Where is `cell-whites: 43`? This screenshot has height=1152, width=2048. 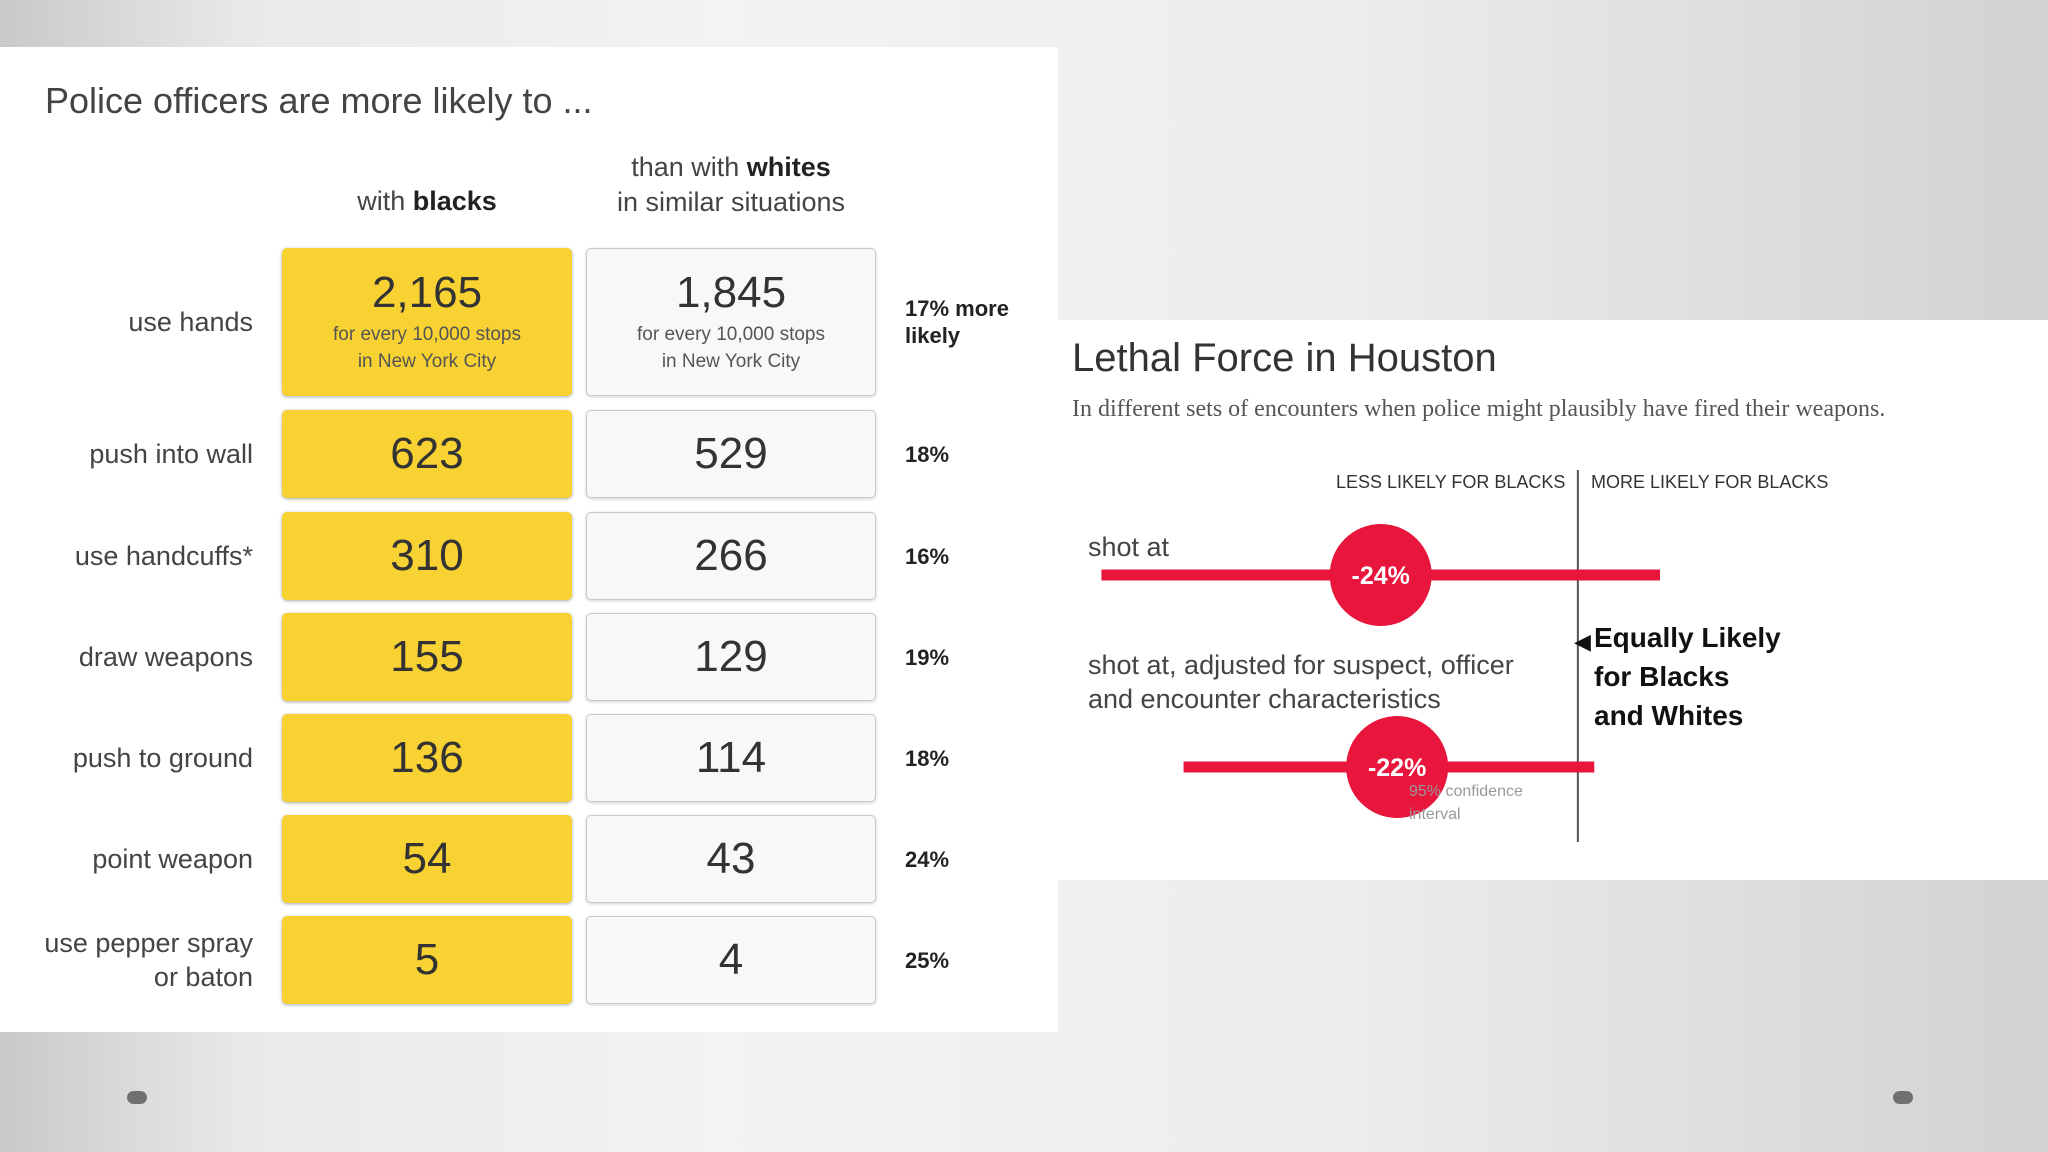
cell-whites: 43 is located at coordinates (731, 859).